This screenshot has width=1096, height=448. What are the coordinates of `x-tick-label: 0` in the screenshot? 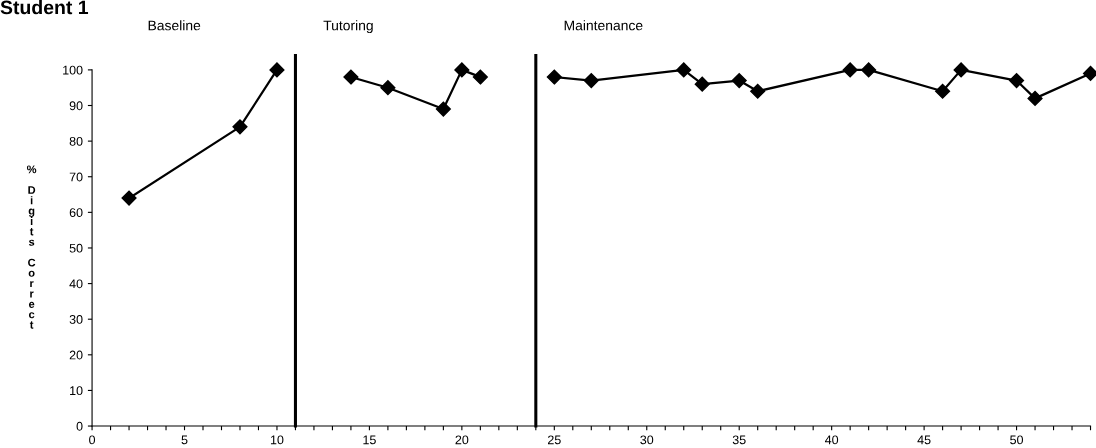 It's located at (92, 440).